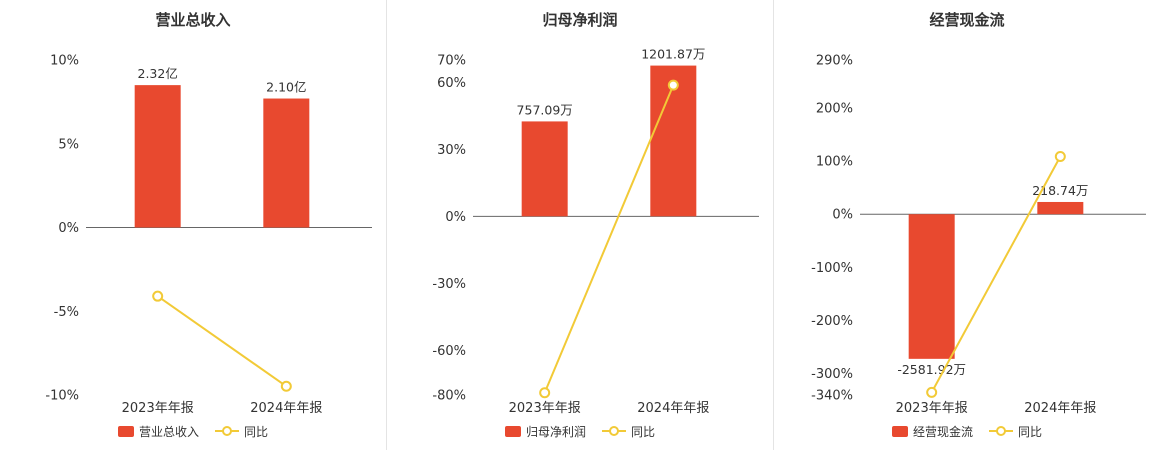 The image size is (1160, 450). I want to click on bar-value-label: 2.32亿, so click(158, 73).